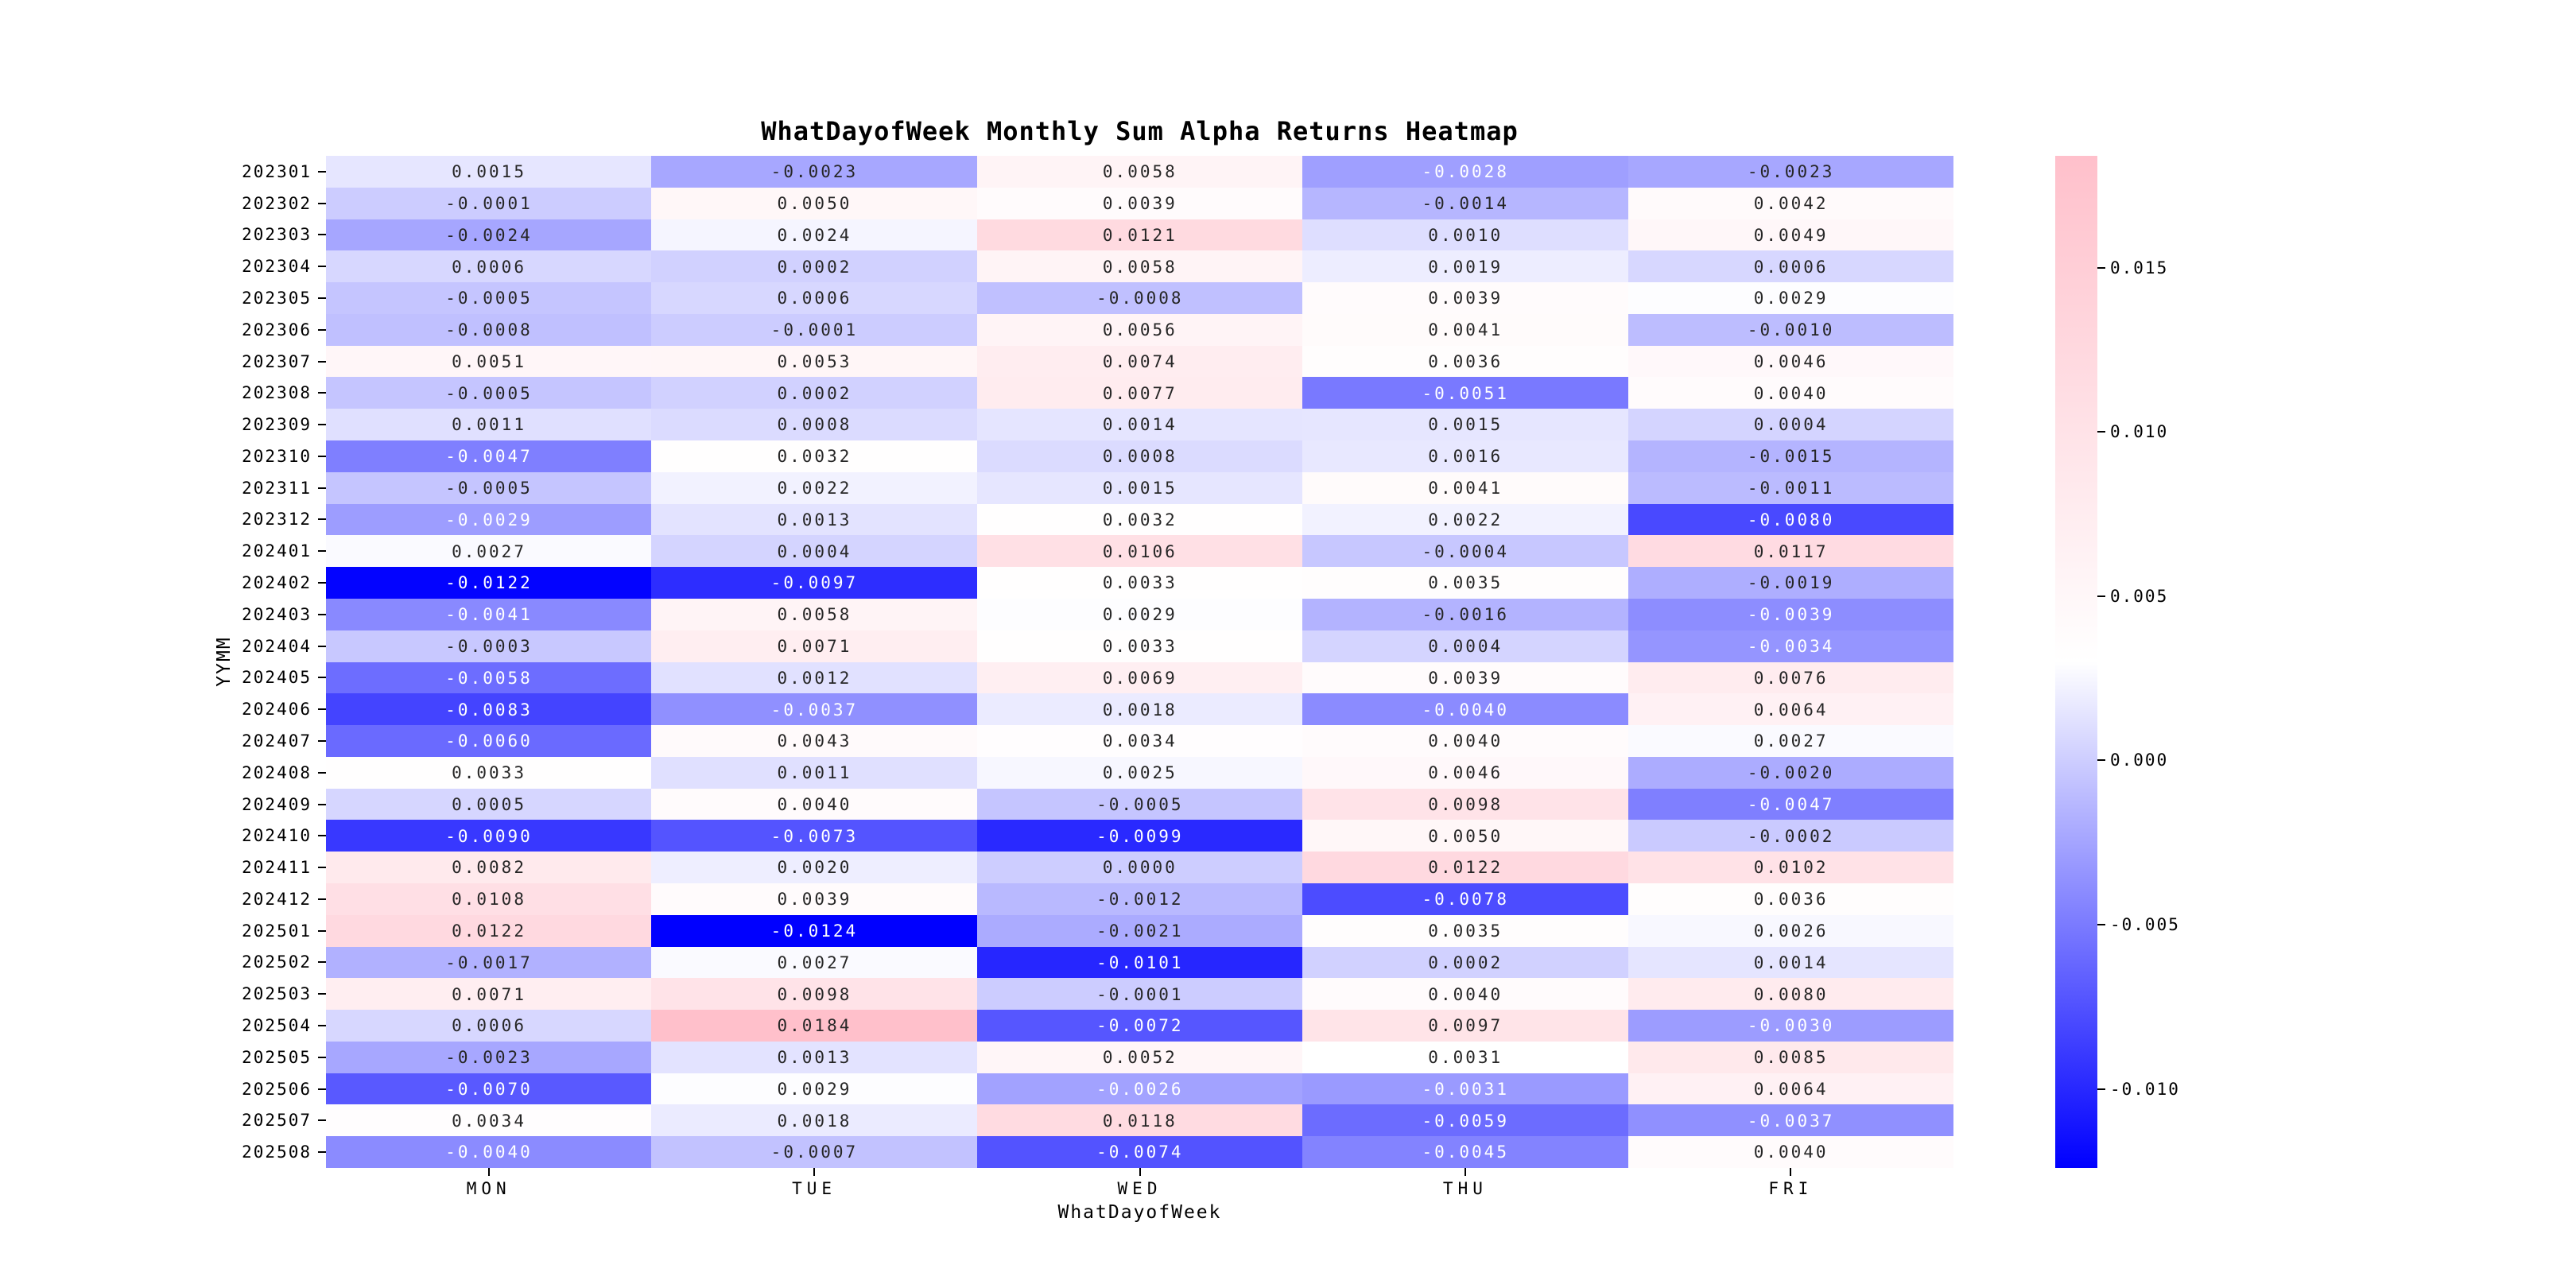 This screenshot has height=1288, width=2576. Describe the element at coordinates (1139, 583) in the screenshot. I see `heatmap-cell: 0.0033` at that location.